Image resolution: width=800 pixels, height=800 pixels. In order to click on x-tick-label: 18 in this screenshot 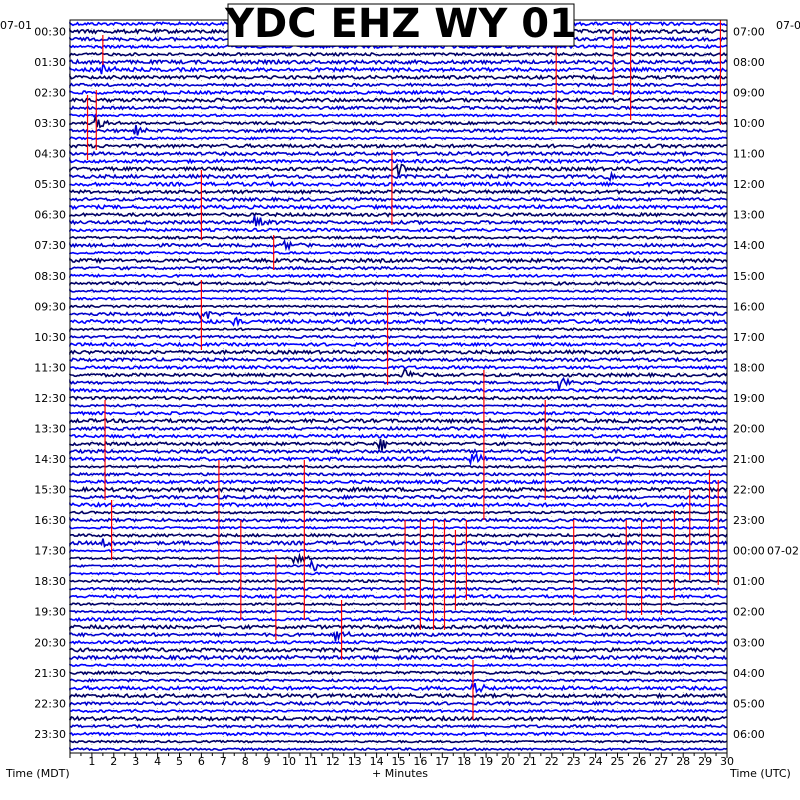, I will do `click(464, 761)`.